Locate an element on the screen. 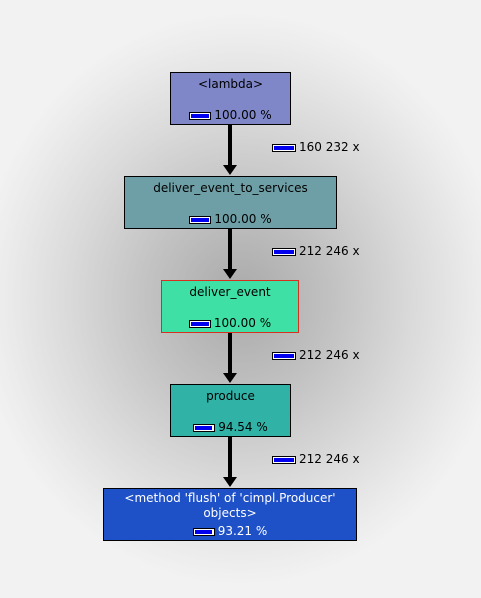 This screenshot has width=481, height=598. node-percent: 93.21 % is located at coordinates (230, 531).